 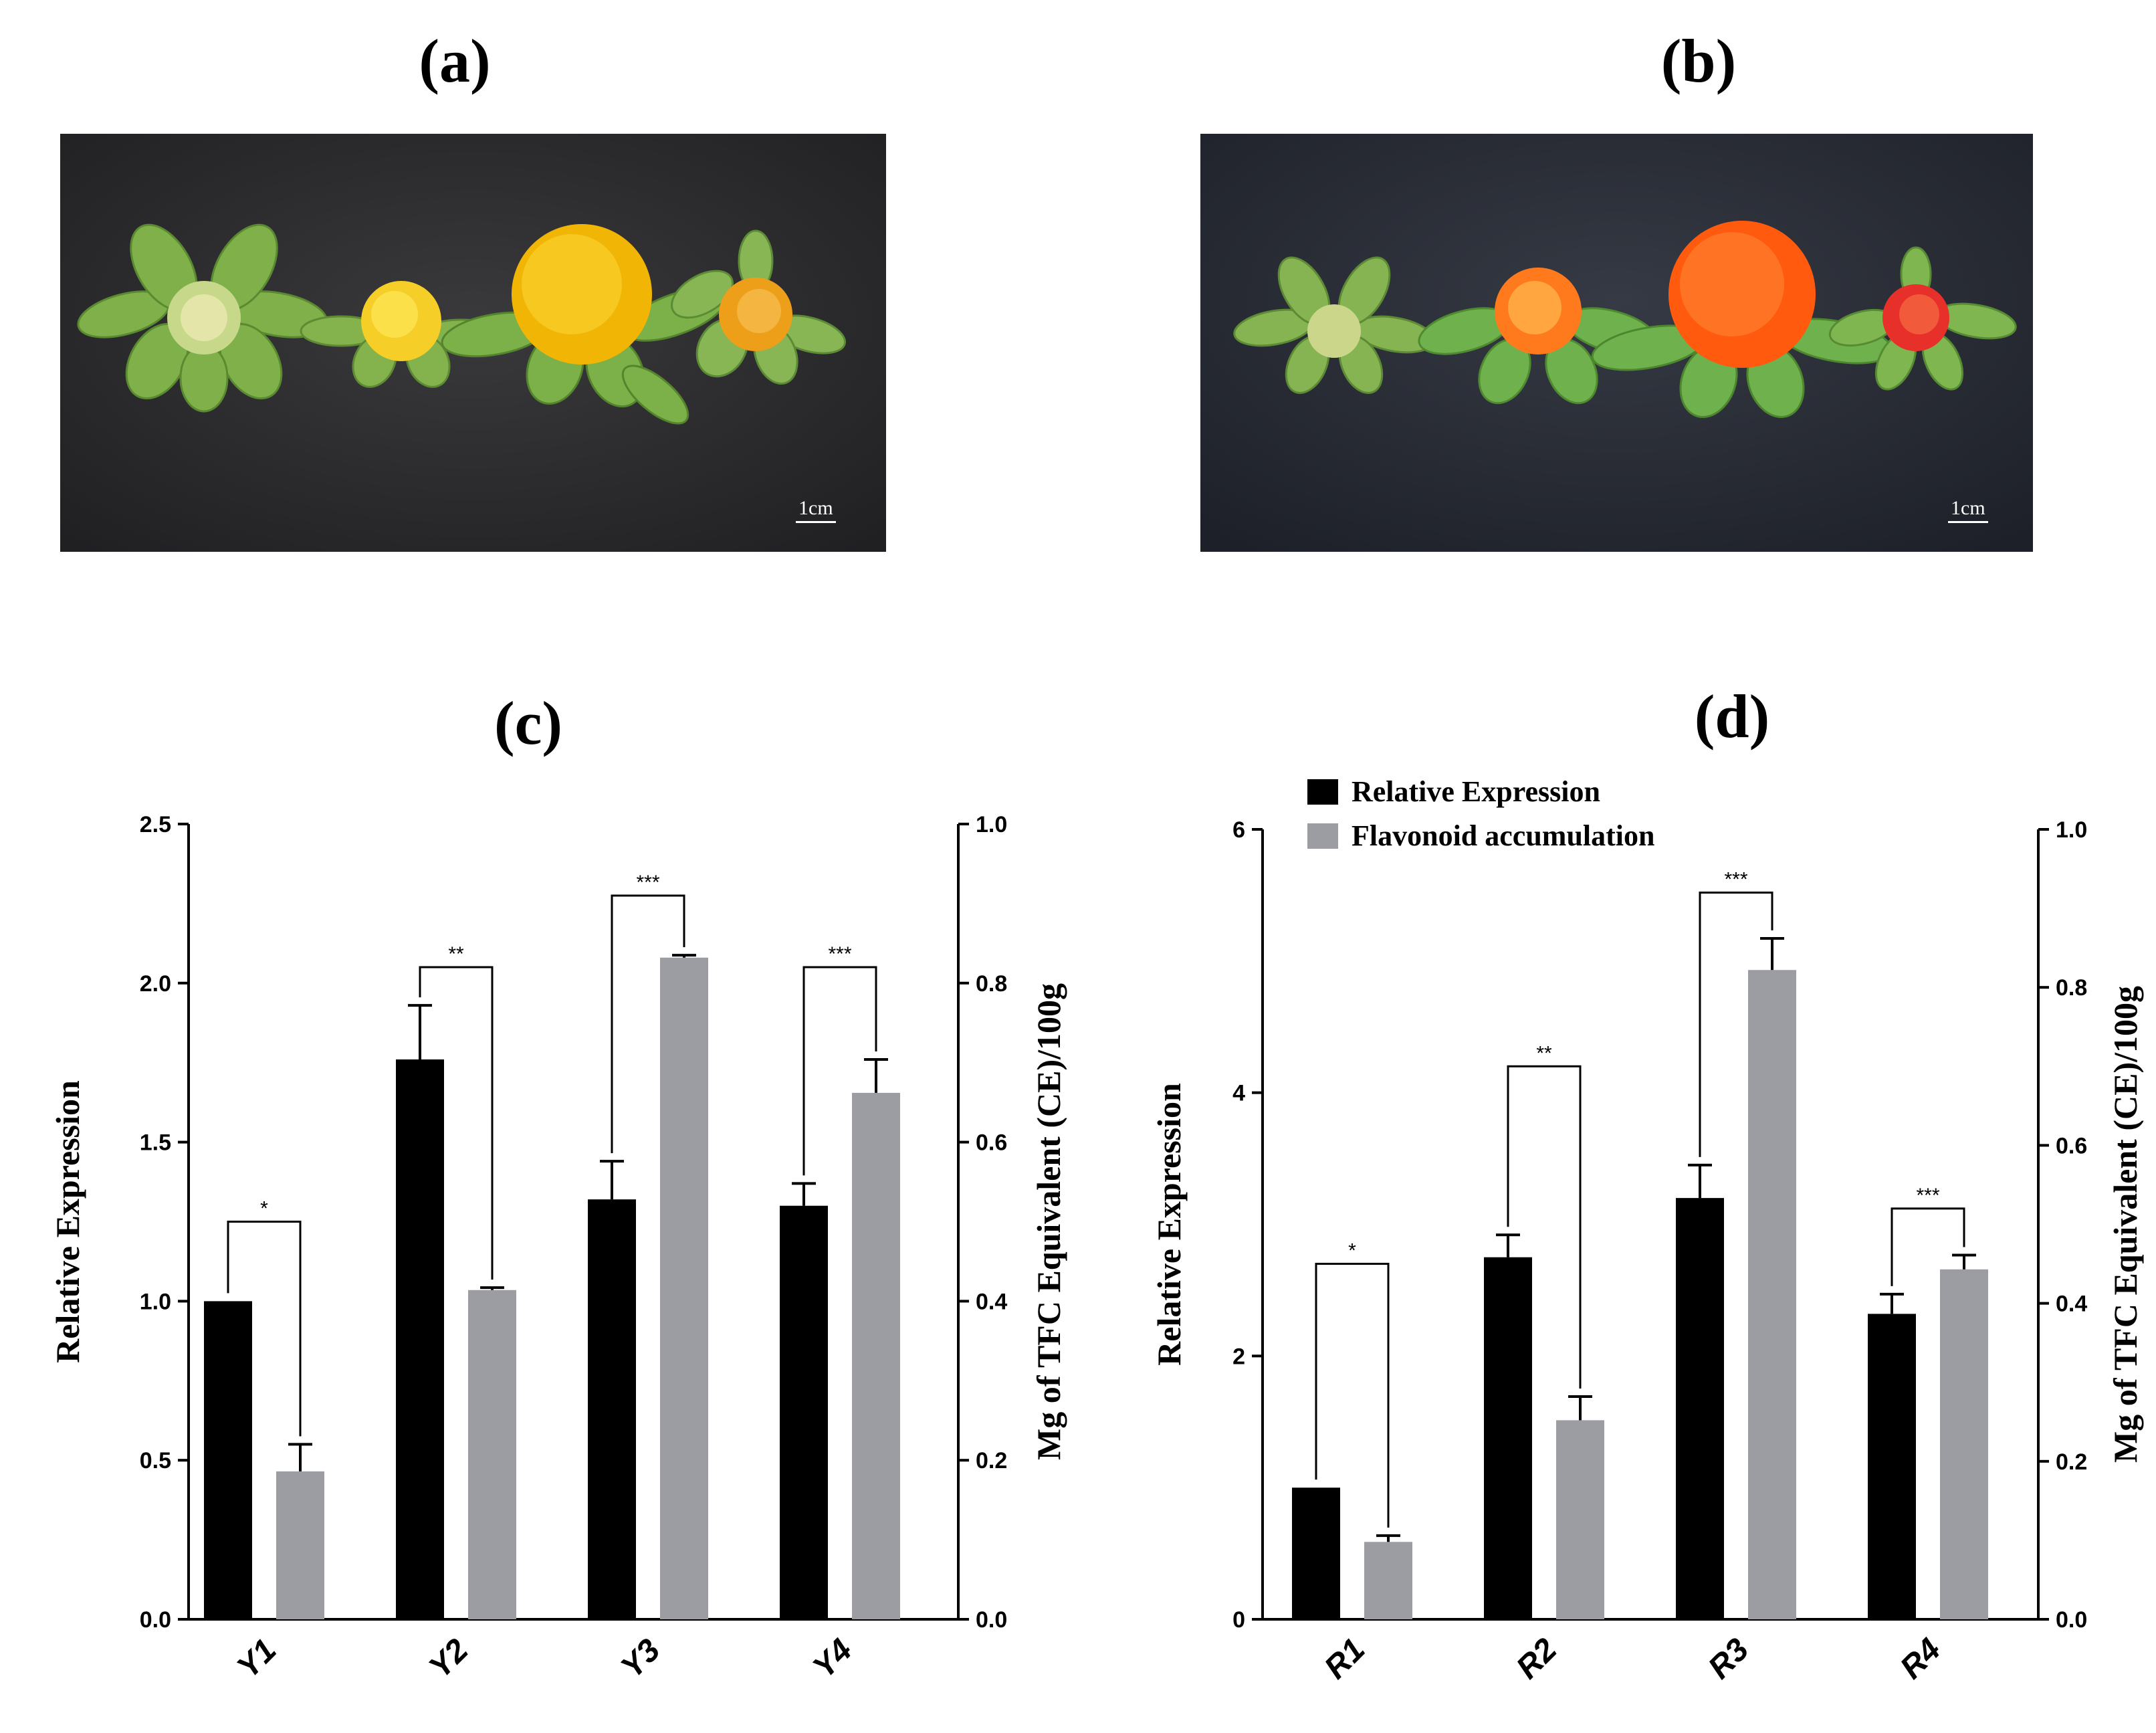 What do you see at coordinates (1772, 1295) in the screenshot?
I see `bar-flavonoid-R3` at bounding box center [1772, 1295].